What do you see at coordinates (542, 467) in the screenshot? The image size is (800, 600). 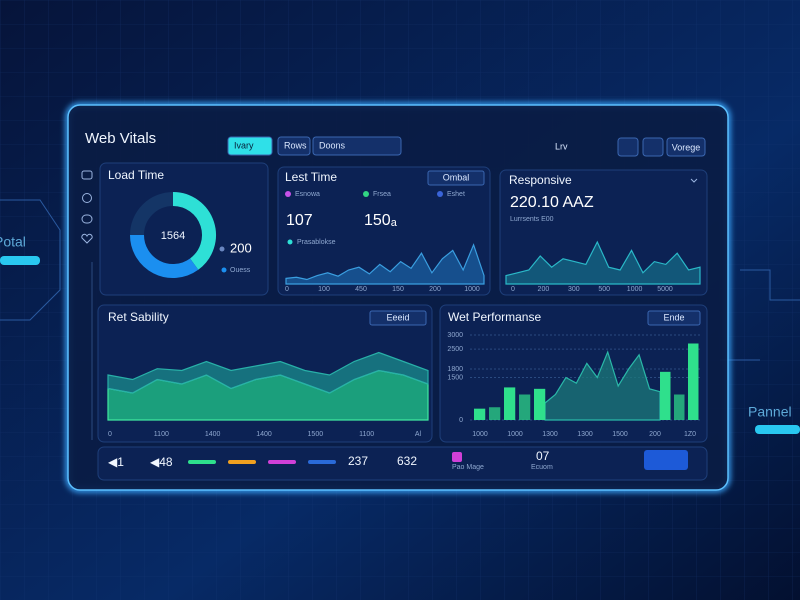 I see `footer-label: Ecuom` at bounding box center [542, 467].